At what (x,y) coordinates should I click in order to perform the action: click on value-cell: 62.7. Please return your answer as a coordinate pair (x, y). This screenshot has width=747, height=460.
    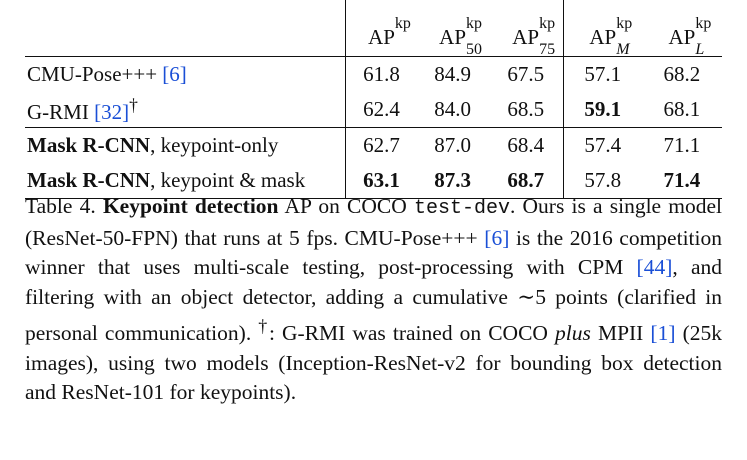
    Looking at the image, I should click on (381, 145).